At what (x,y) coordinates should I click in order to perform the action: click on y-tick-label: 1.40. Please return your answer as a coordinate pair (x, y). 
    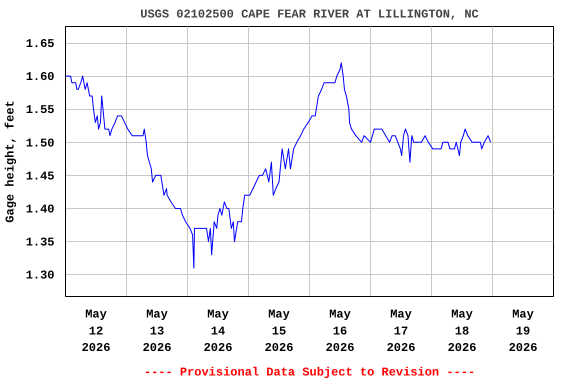
    Looking at the image, I should click on (40, 209).